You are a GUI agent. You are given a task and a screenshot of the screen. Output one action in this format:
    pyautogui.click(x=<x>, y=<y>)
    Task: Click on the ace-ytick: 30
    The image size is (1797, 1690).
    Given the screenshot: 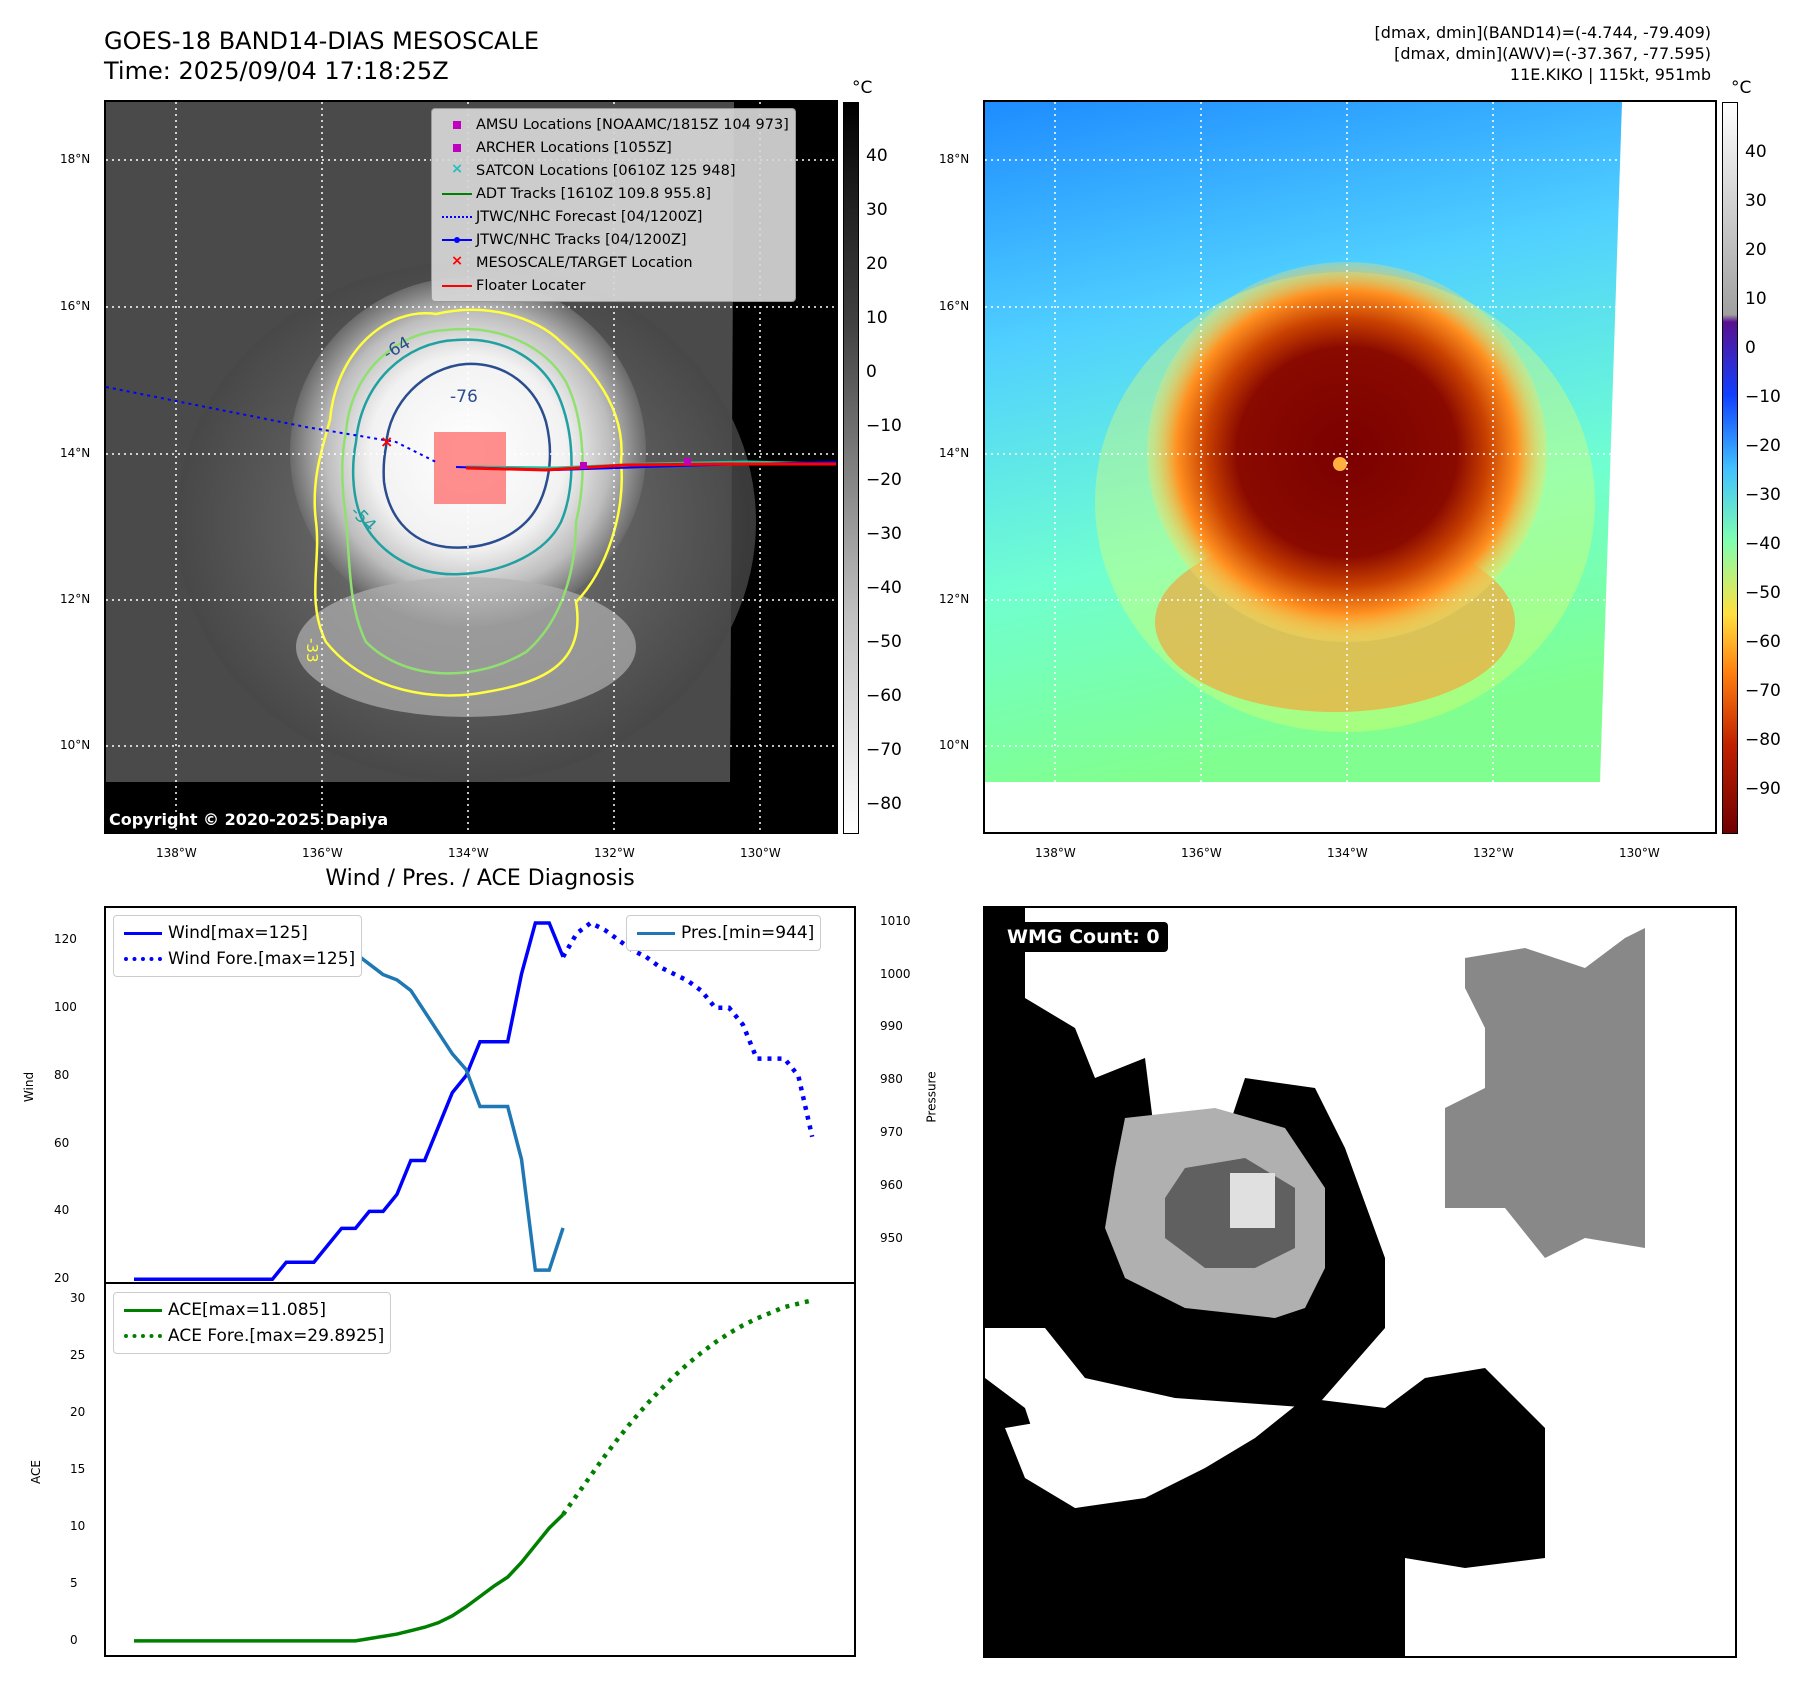 What is the action you would take?
    pyautogui.click(x=78, y=1298)
    